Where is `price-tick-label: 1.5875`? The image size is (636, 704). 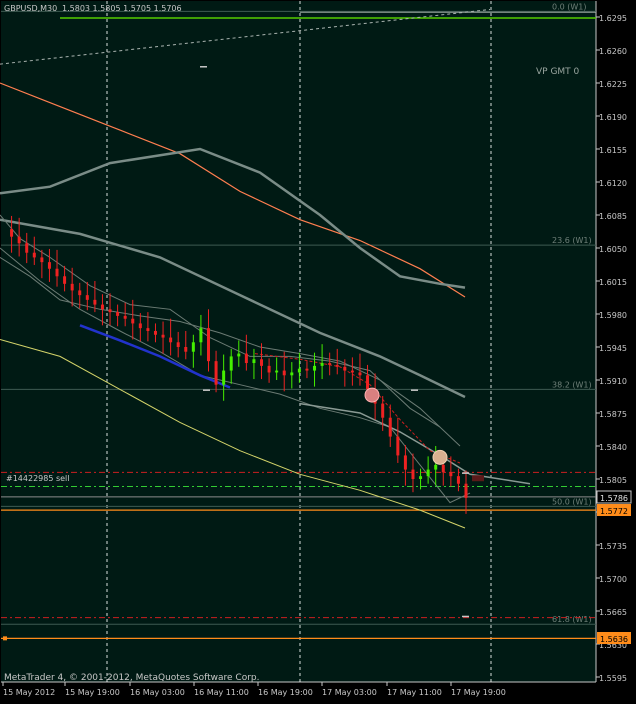 price-tick-label: 1.5875 is located at coordinates (613, 414).